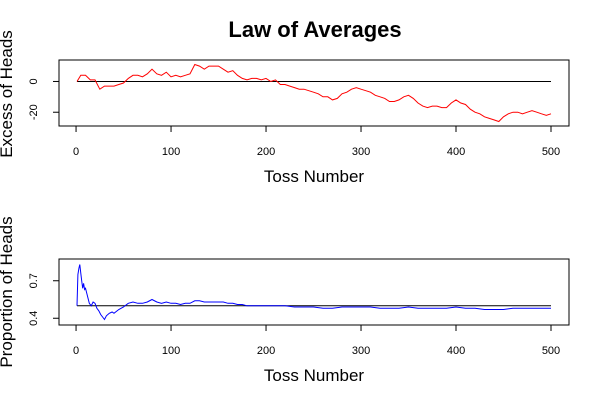 The height and width of the screenshot is (400, 599). I want to click on figure-title: Law of Averages, so click(314, 29).